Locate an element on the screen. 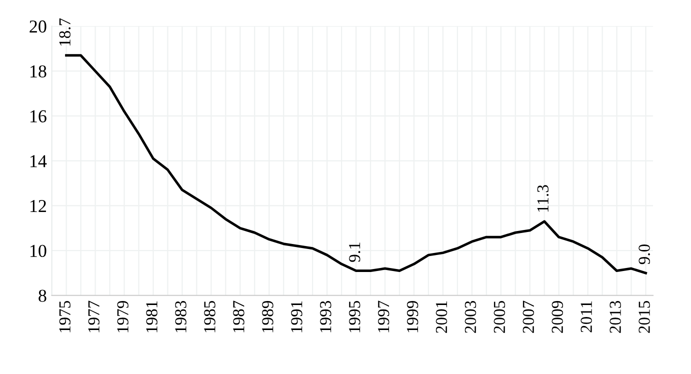 This screenshot has width=691, height=374. x-tick-label: 2005 is located at coordinates (500, 316).